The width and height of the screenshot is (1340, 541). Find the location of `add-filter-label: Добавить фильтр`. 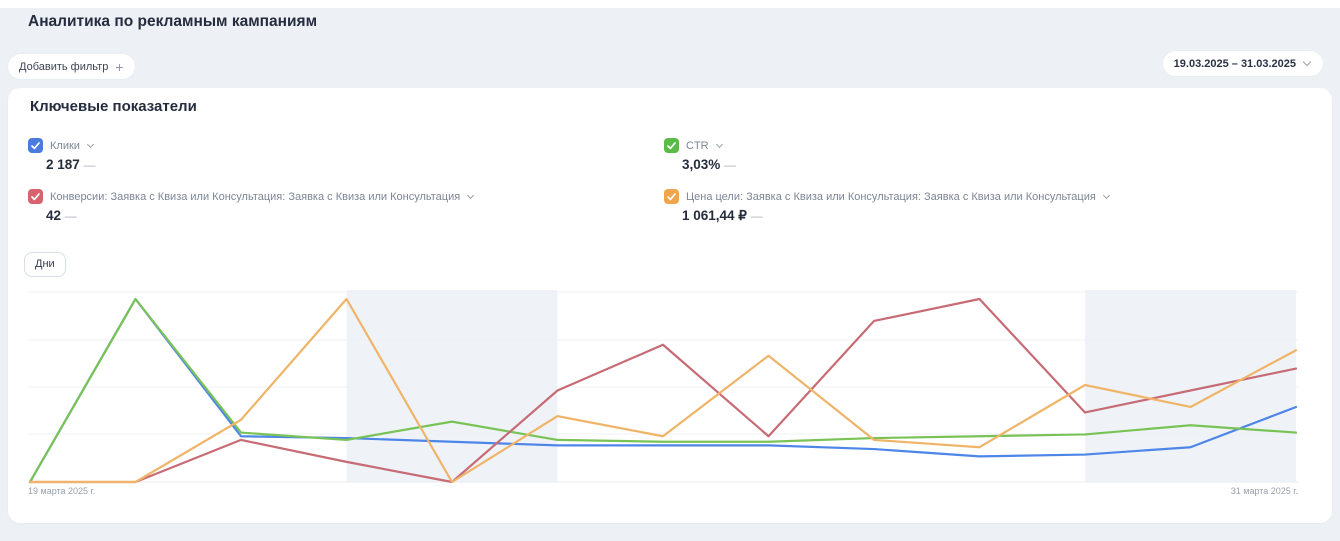

add-filter-label: Добавить фильтр is located at coordinates (64, 66).